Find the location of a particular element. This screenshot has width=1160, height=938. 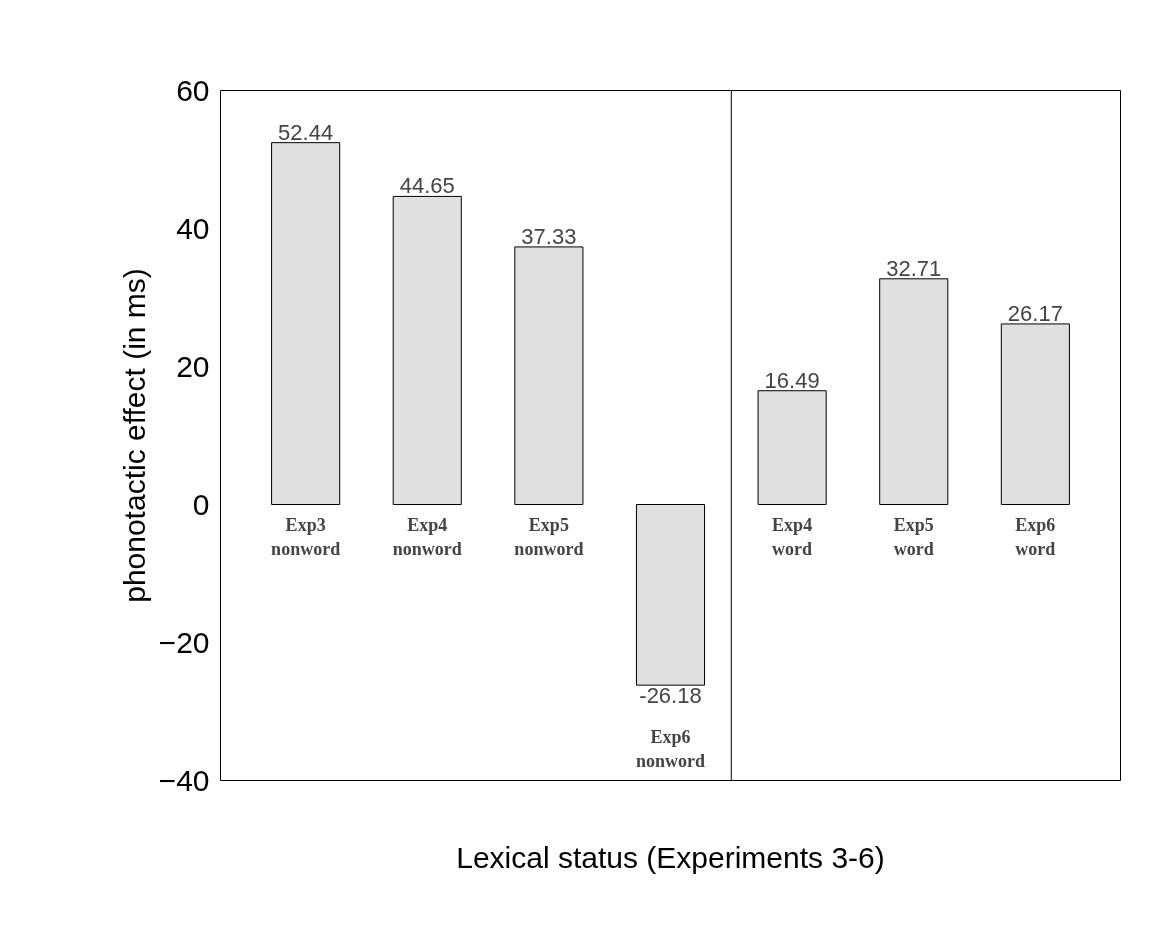

x-tick-label: Exp6 word is located at coordinates (1035, 536).